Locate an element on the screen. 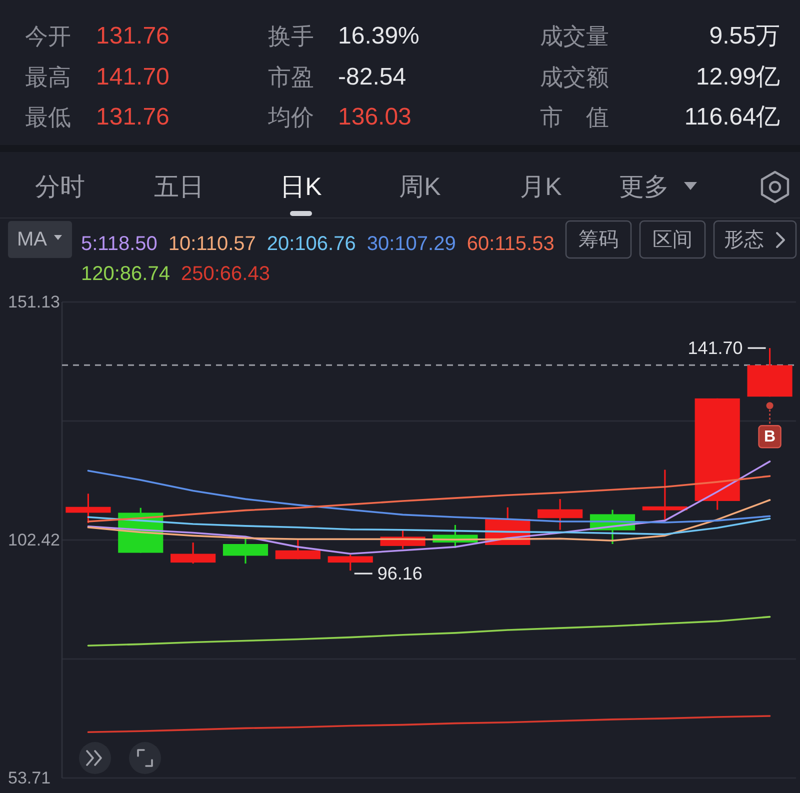 This screenshot has width=800, height=793. button-label: 区间 is located at coordinates (672, 240).